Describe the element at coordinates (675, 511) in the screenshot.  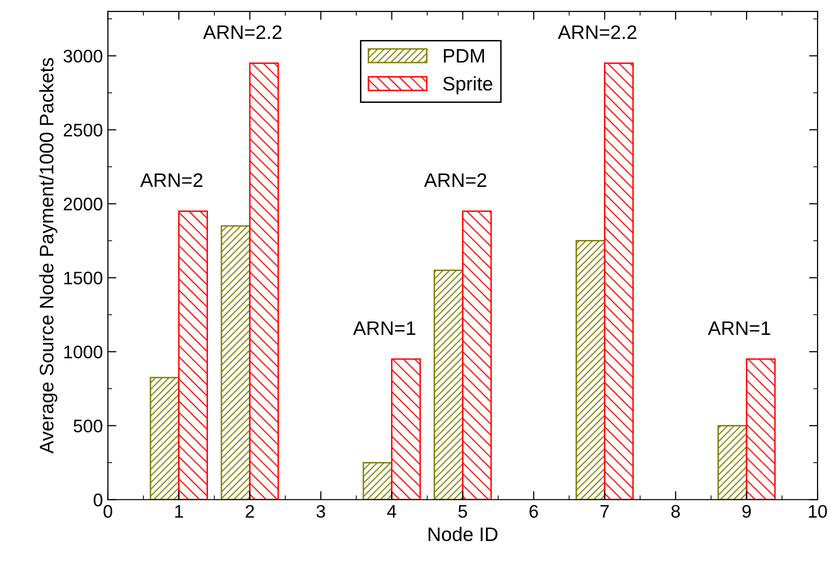
I see `x-tick-label: 8` at that location.